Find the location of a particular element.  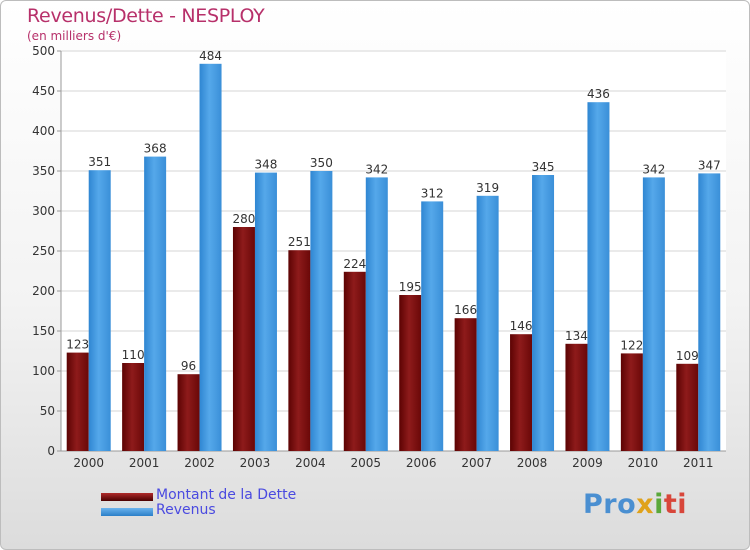

data-label-debt: 110 is located at coordinates (133, 355).